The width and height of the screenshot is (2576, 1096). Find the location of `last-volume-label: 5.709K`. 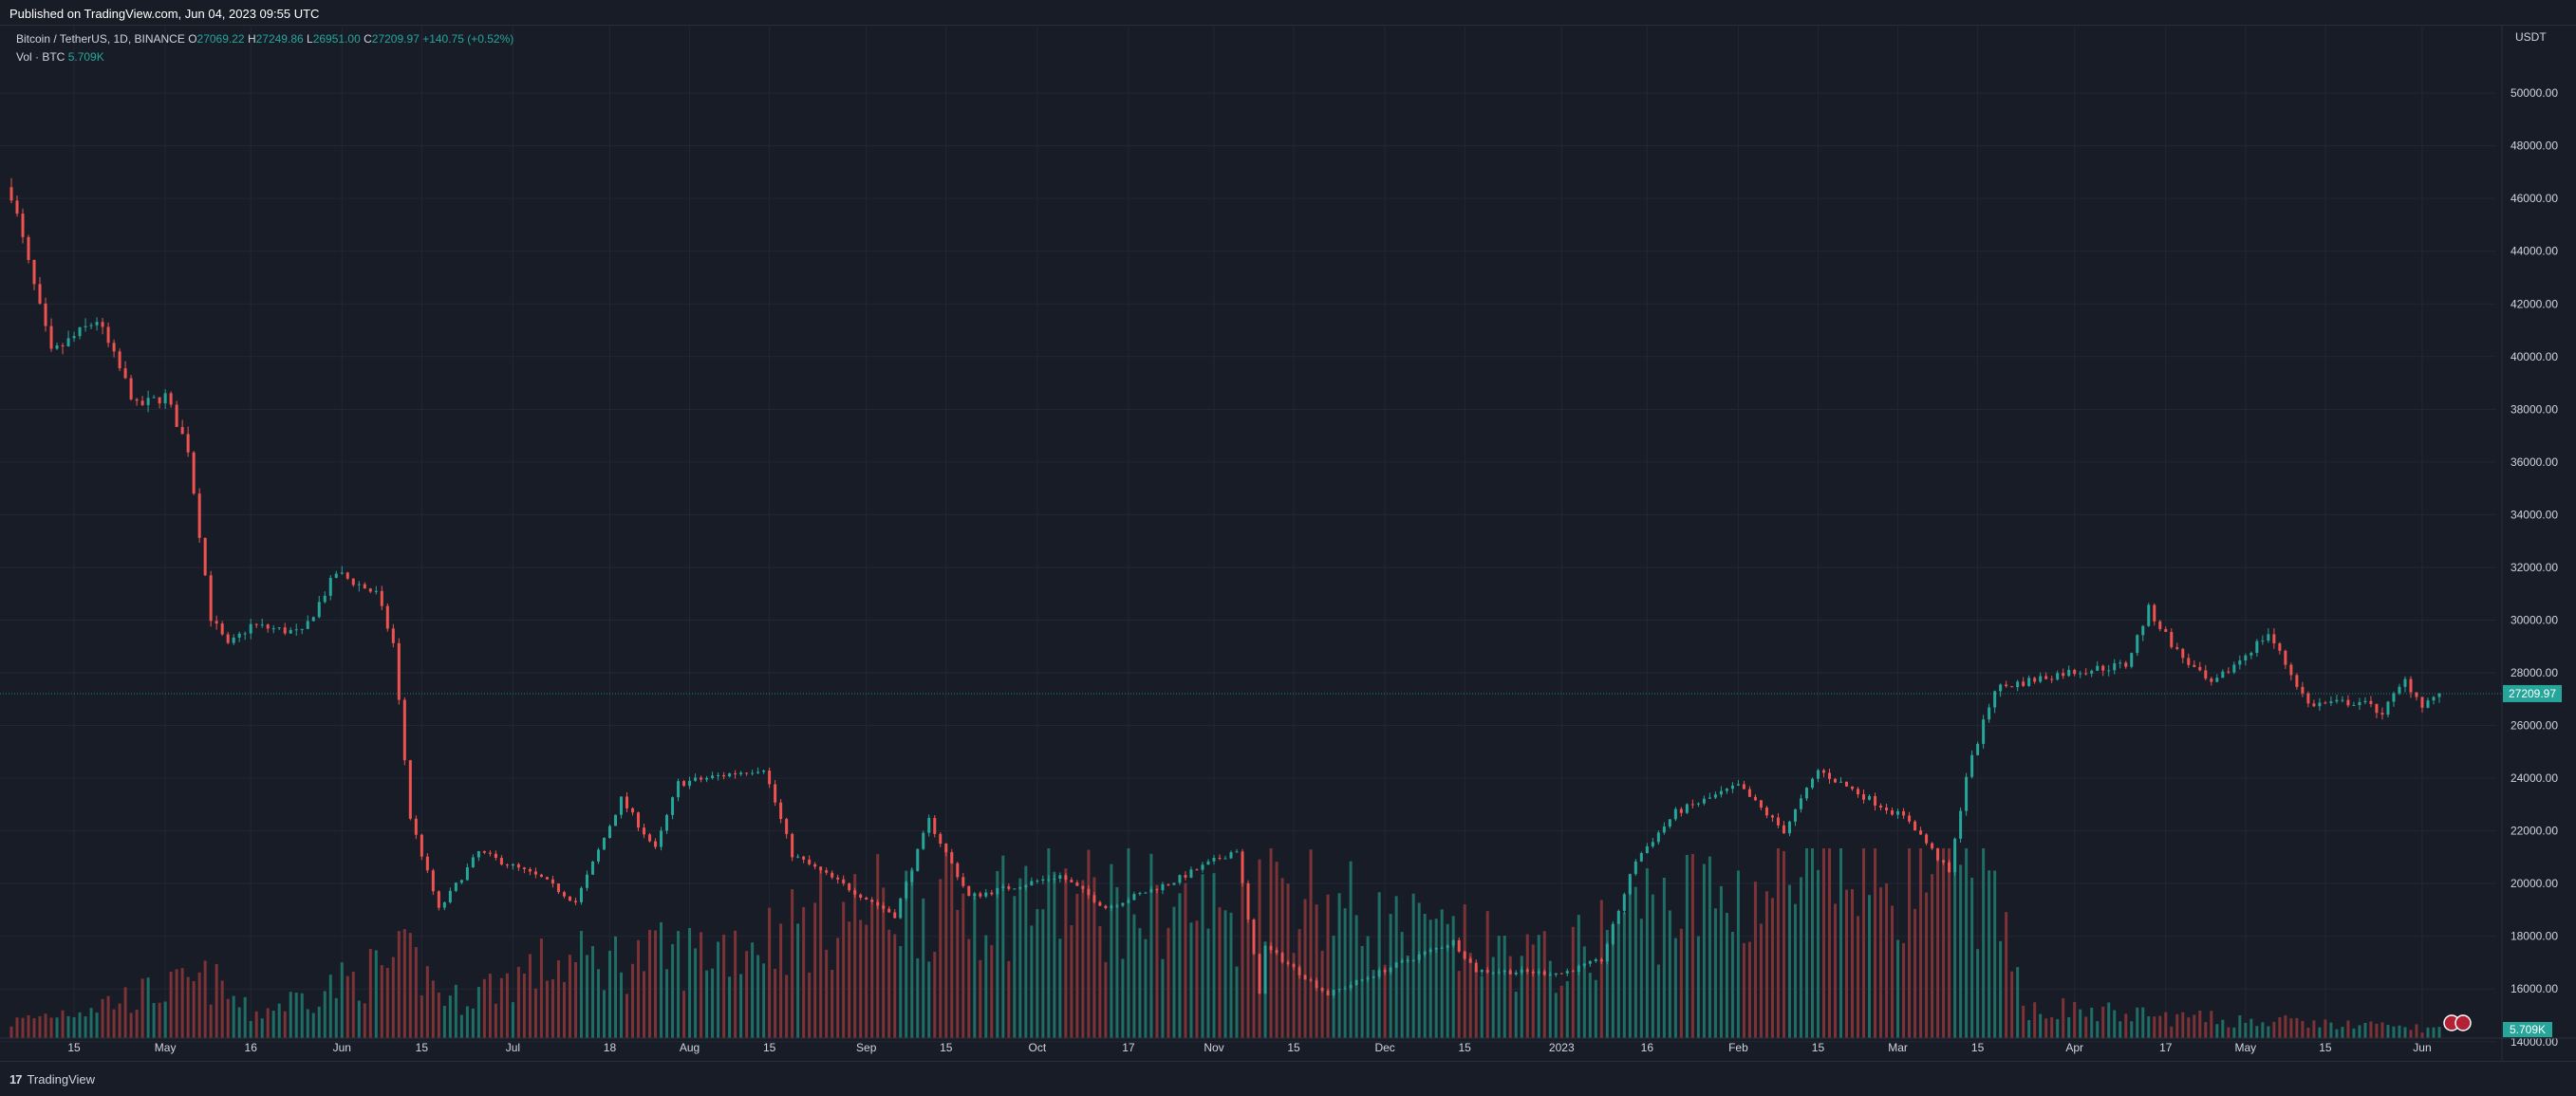

last-volume-label: 5.709K is located at coordinates (2528, 1029).